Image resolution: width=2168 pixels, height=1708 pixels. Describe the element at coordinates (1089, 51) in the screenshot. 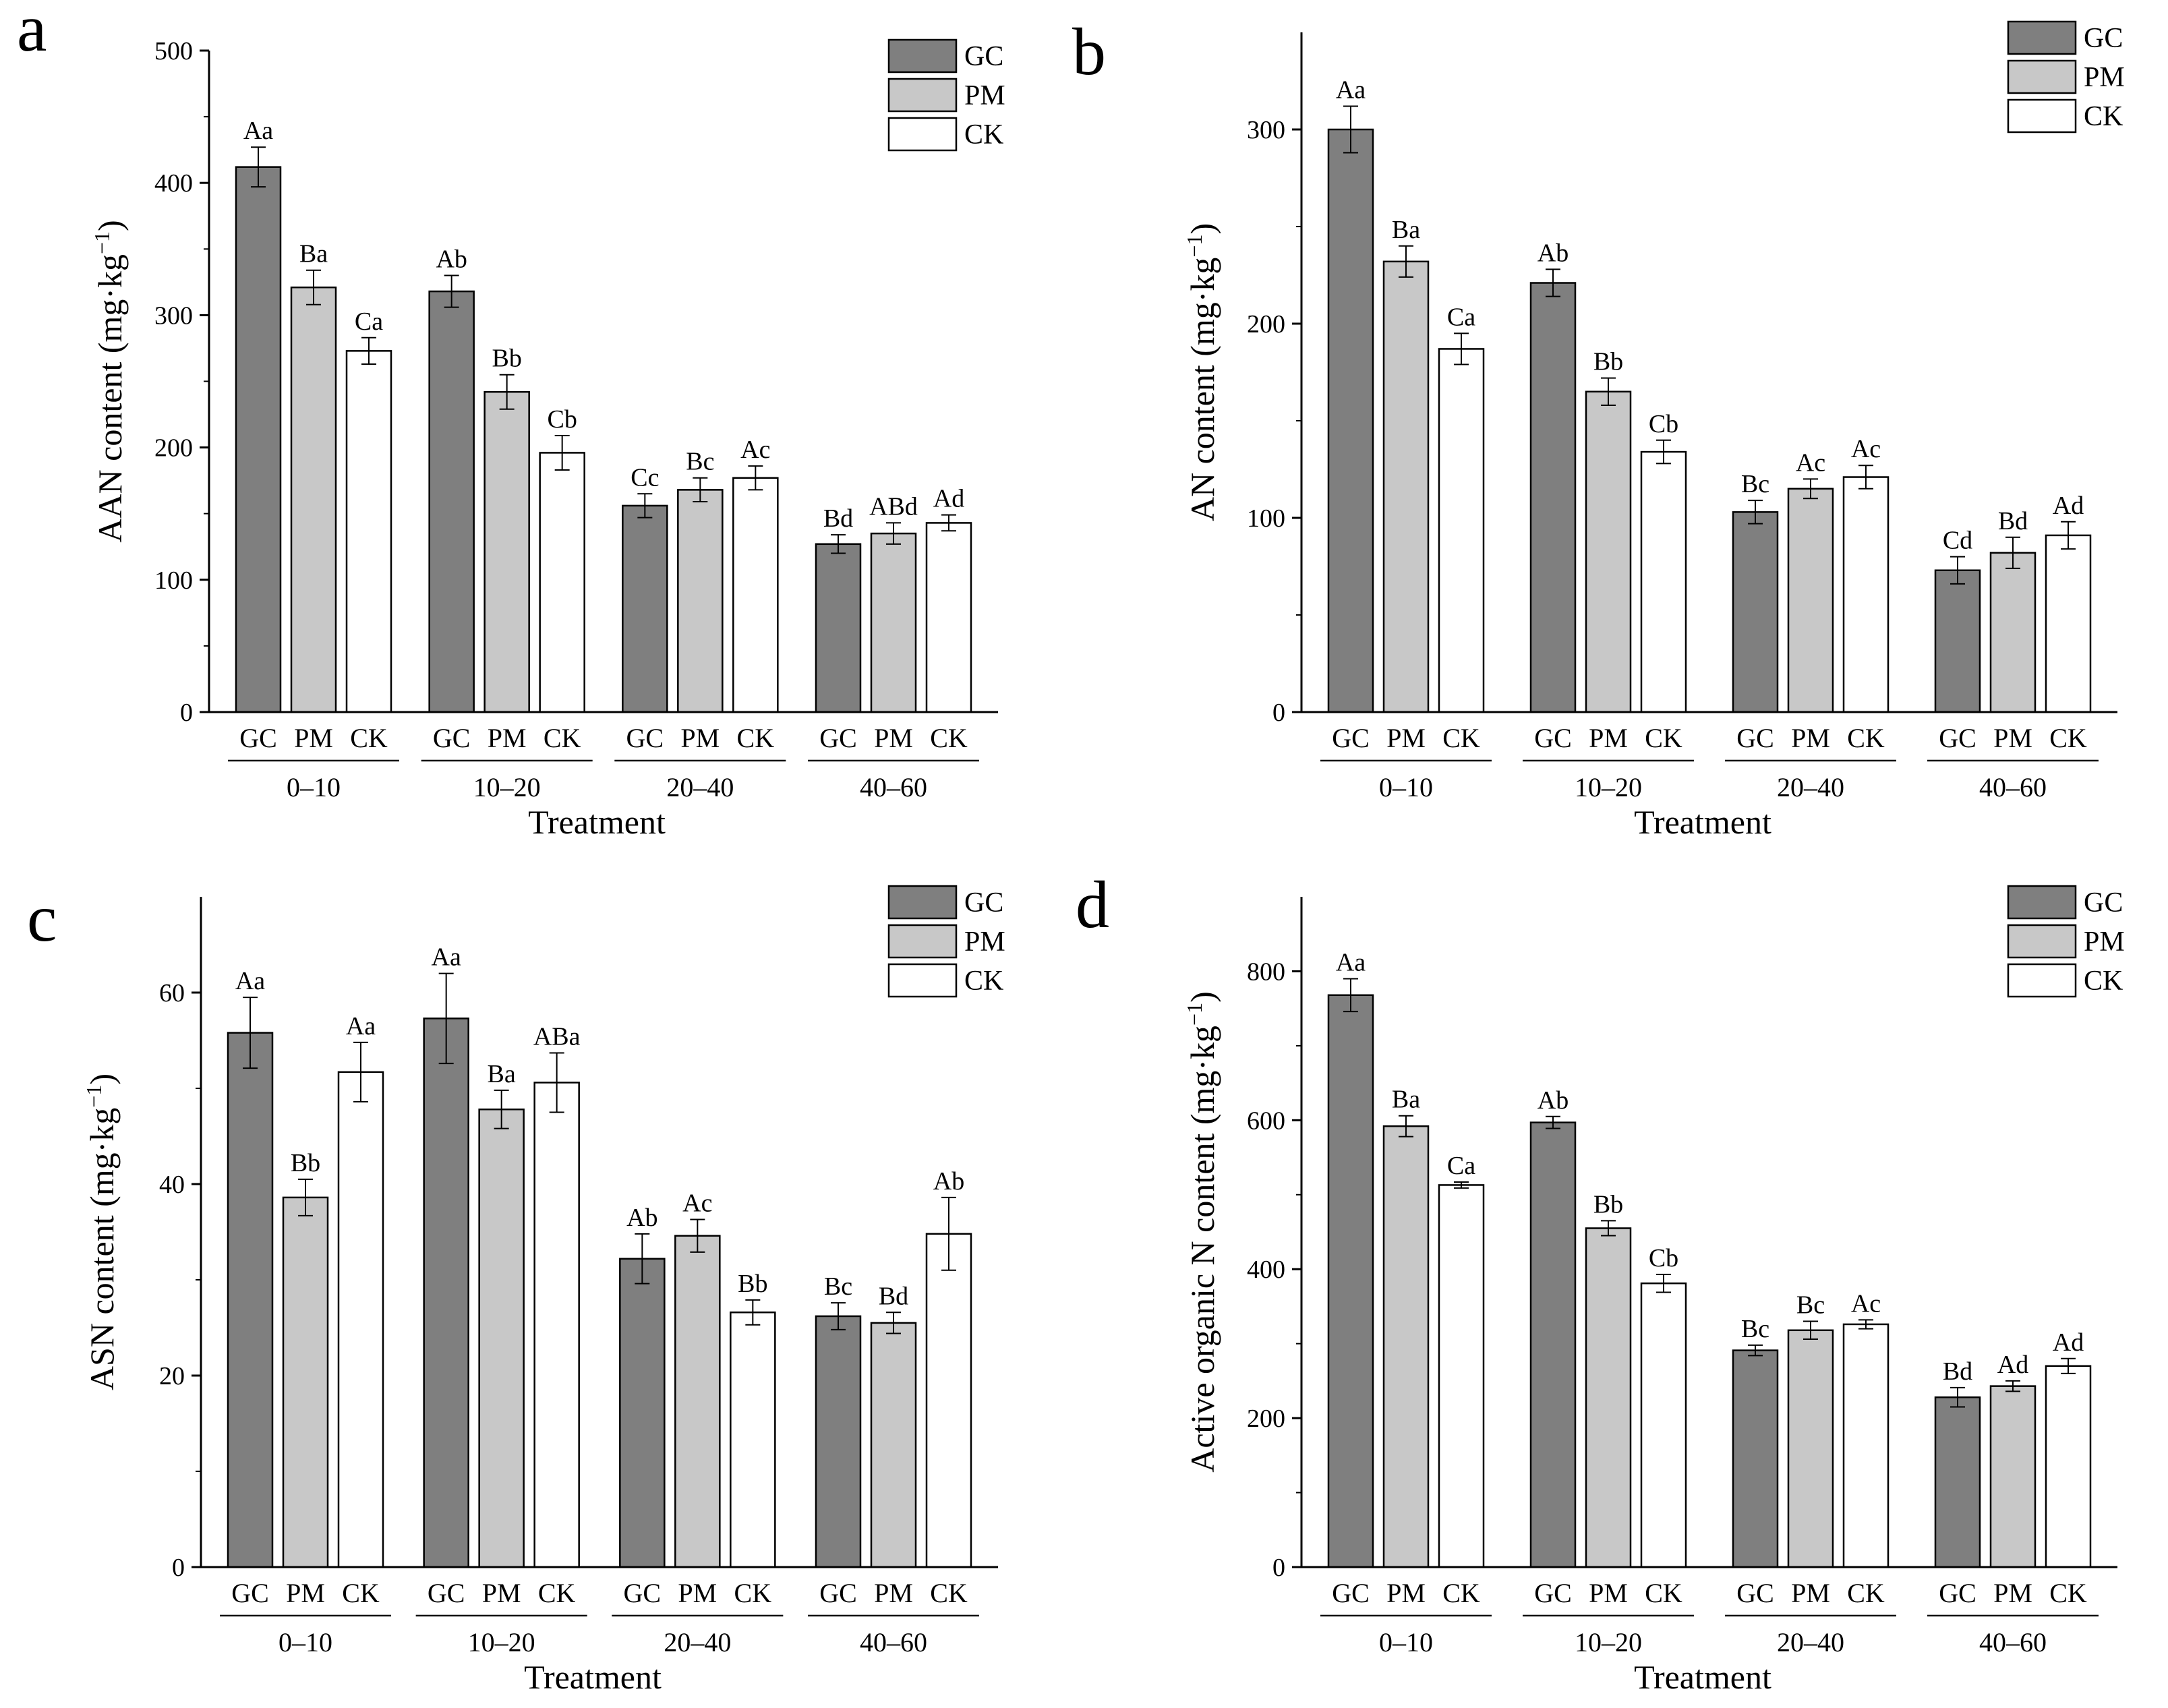

I see `panel-letter: b` at that location.